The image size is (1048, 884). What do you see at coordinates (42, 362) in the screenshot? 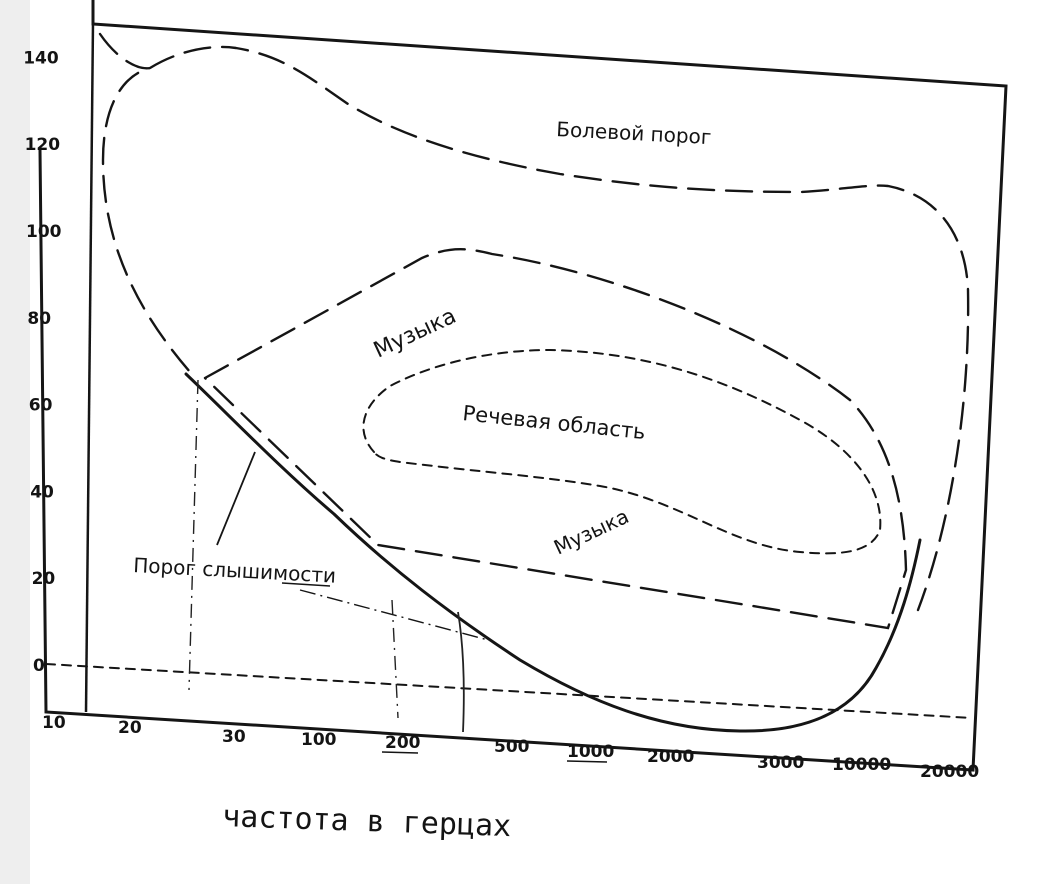
I see `y-axis-ticks: 0 20 40 60 80 100 120 140` at bounding box center [42, 362].